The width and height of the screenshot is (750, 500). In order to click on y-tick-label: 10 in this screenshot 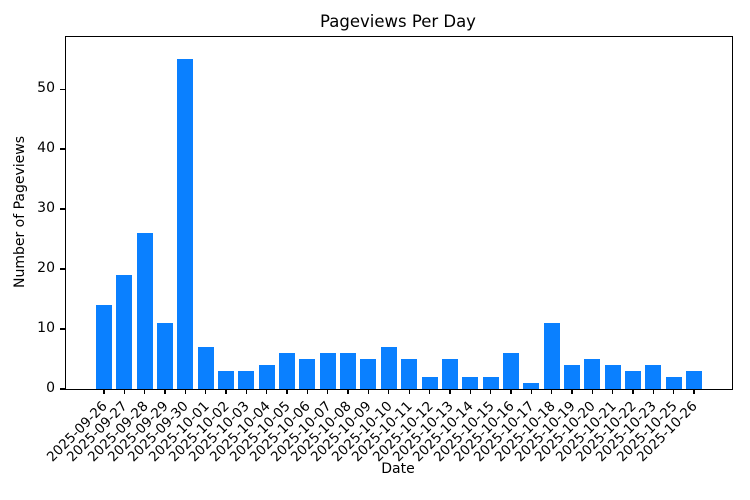, I will do `click(46, 328)`.